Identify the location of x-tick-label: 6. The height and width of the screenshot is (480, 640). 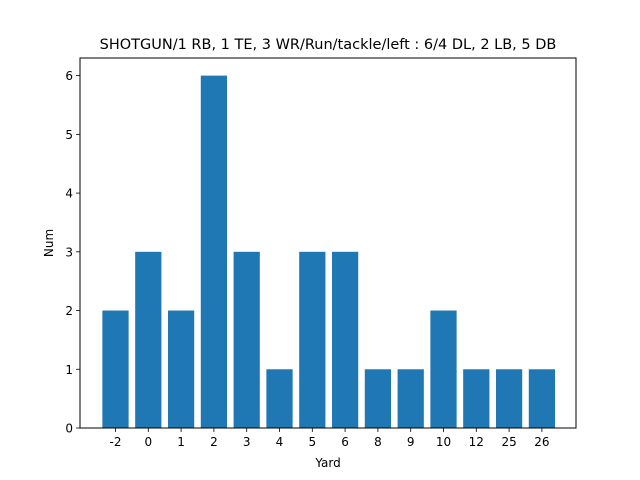
(345, 442).